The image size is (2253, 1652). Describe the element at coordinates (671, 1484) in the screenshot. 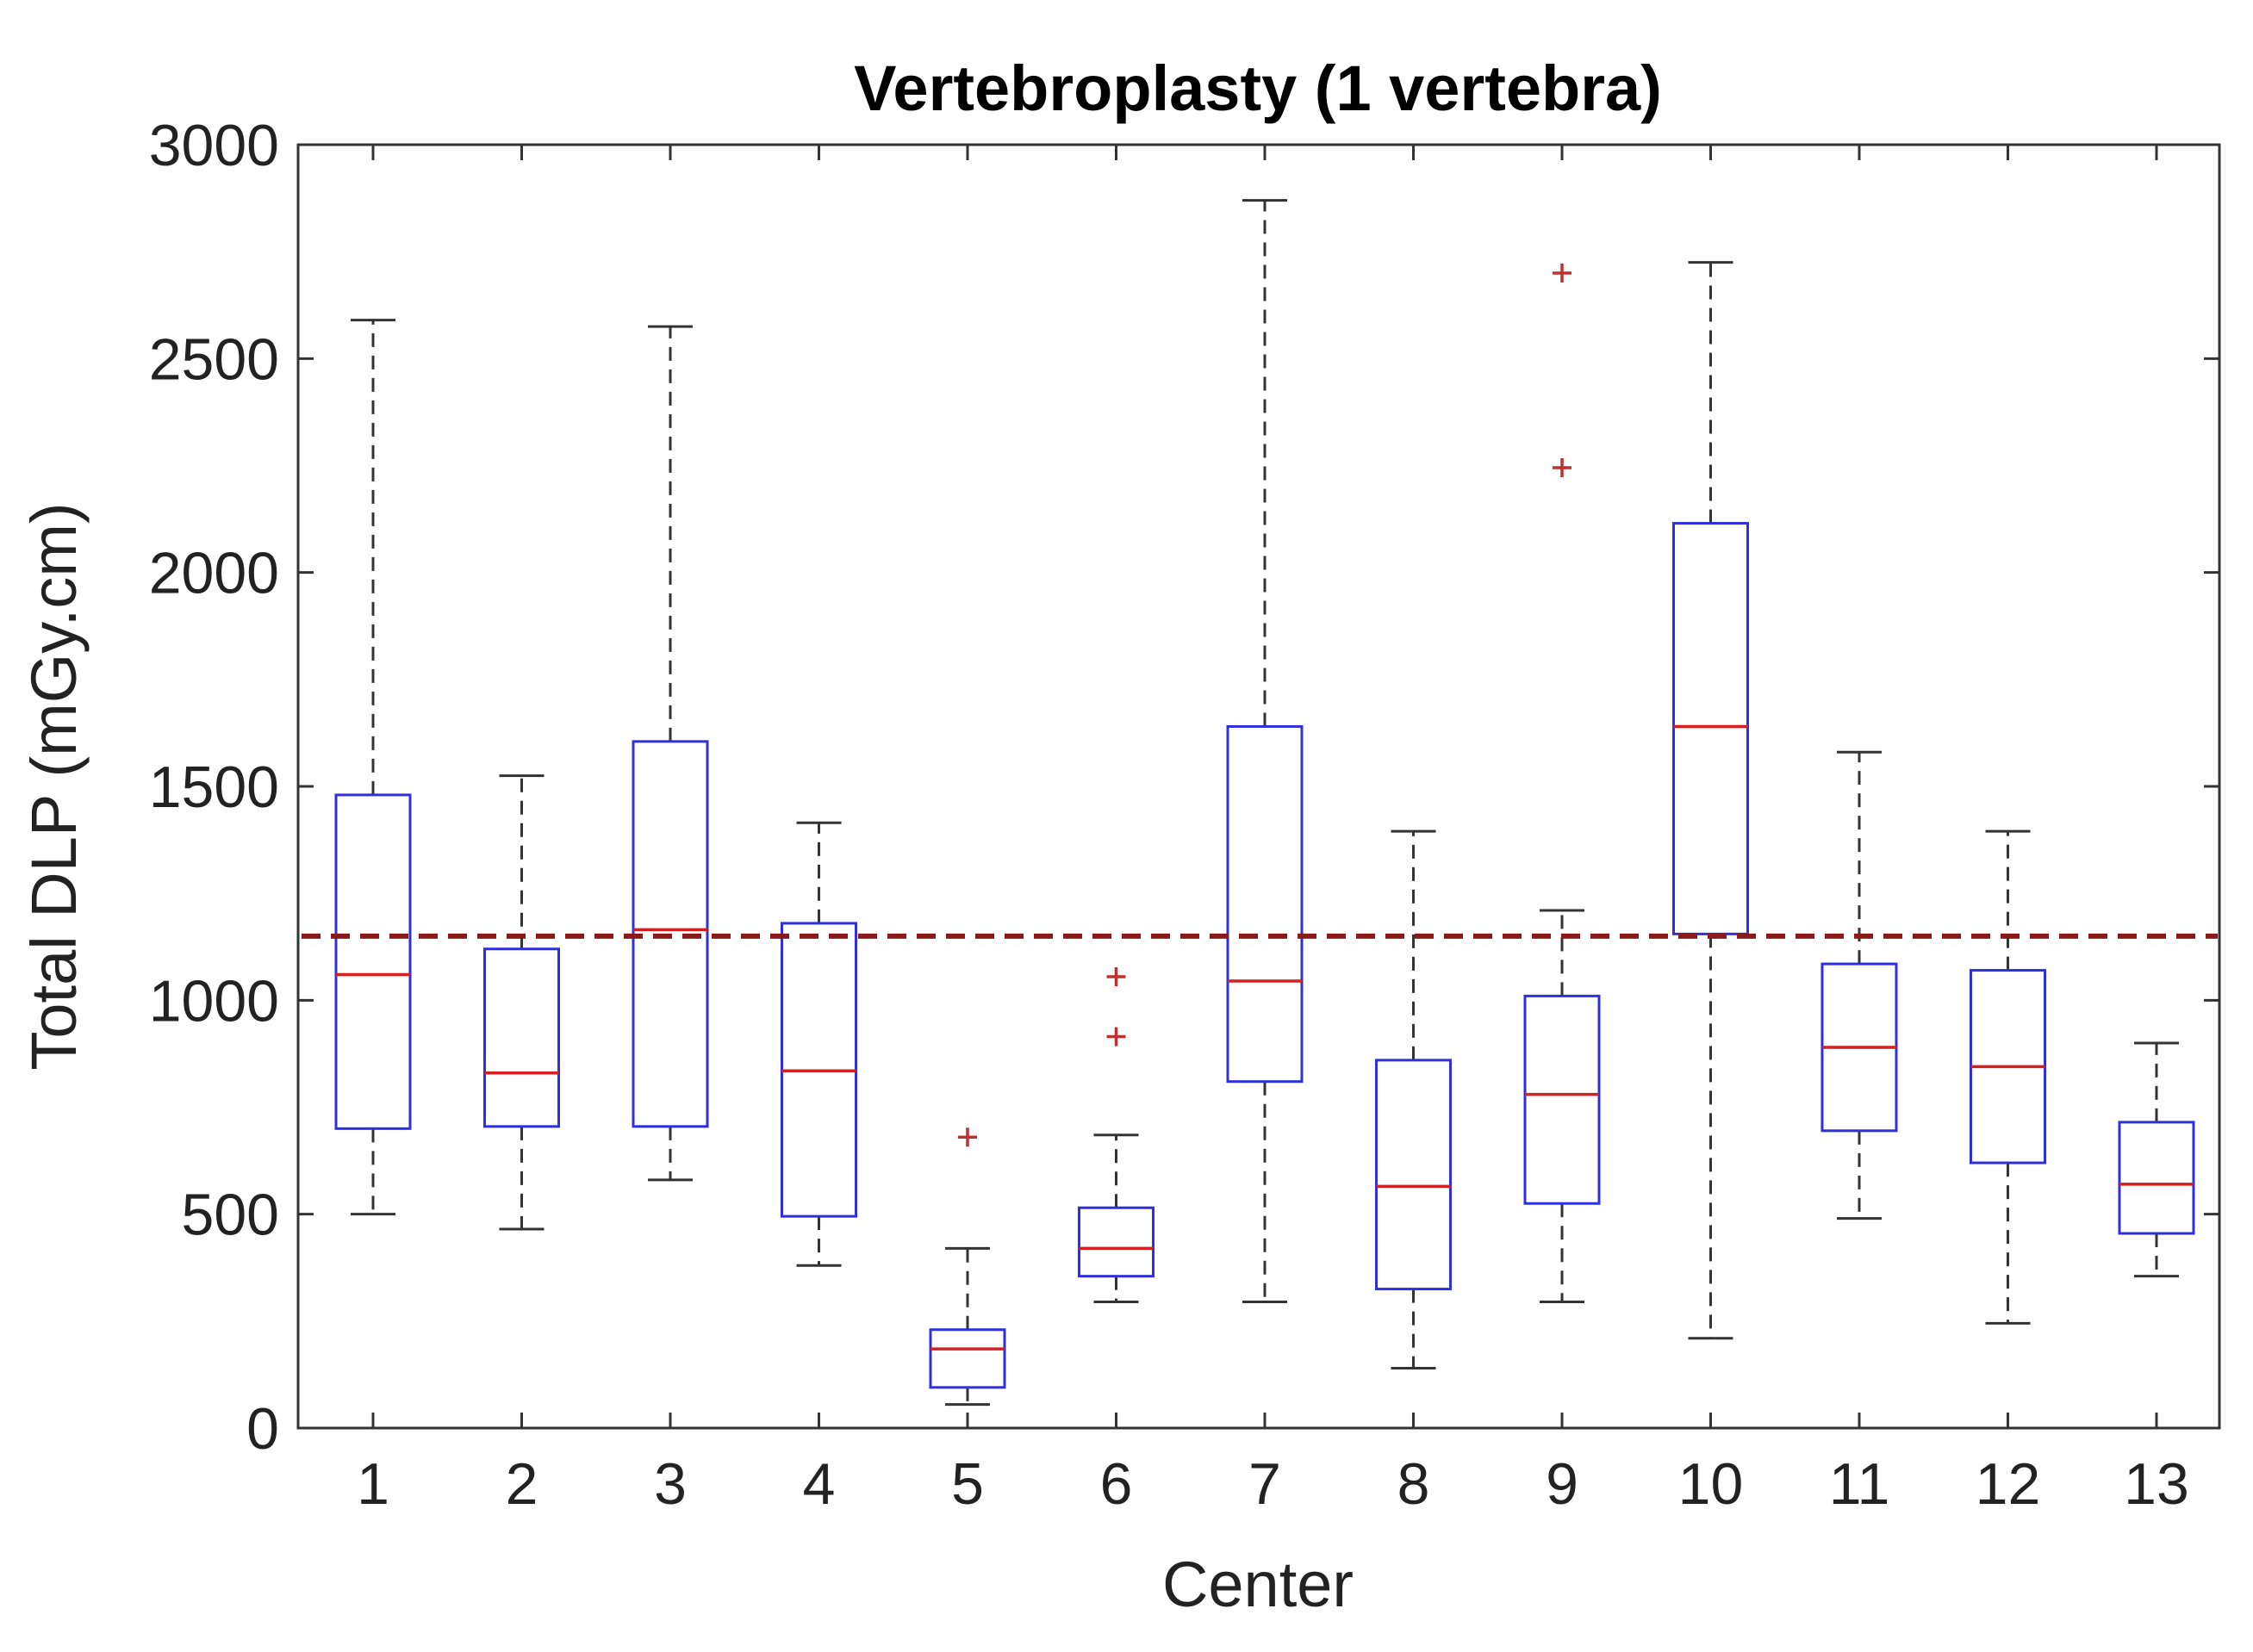

I see `x-tick-label: 3` at that location.